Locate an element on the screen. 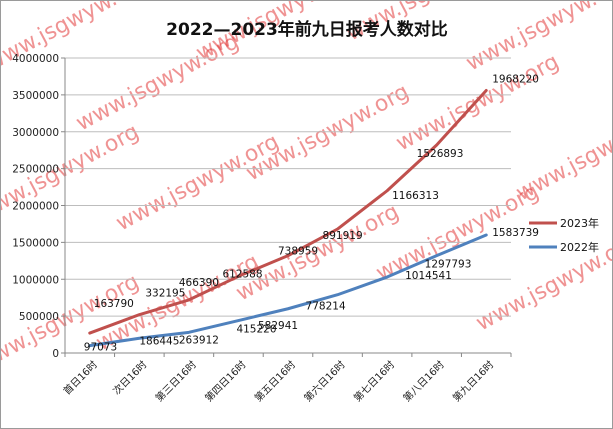 This screenshot has height=429, width=613. data-label: 1968220 is located at coordinates (515, 79).